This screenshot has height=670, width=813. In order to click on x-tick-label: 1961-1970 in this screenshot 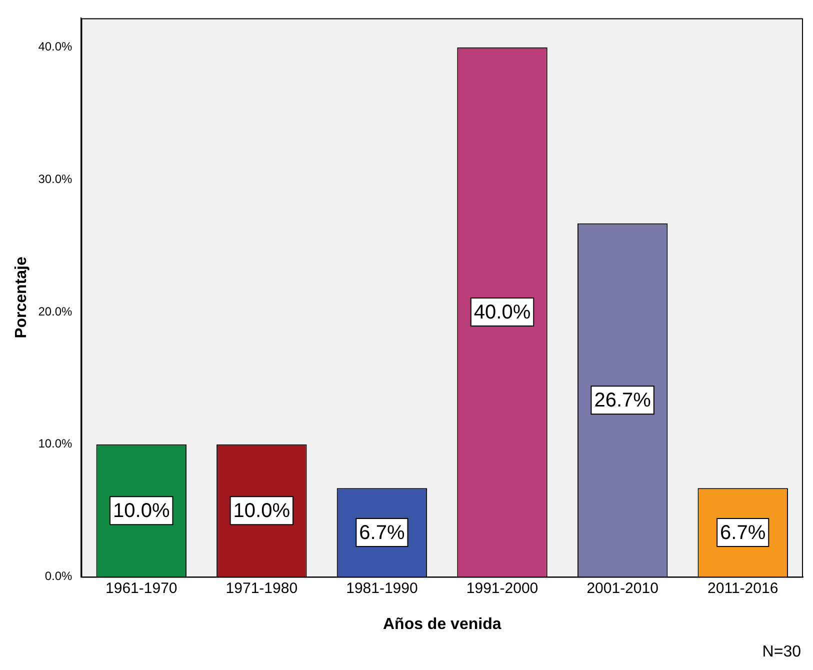, I will do `click(142, 588)`.